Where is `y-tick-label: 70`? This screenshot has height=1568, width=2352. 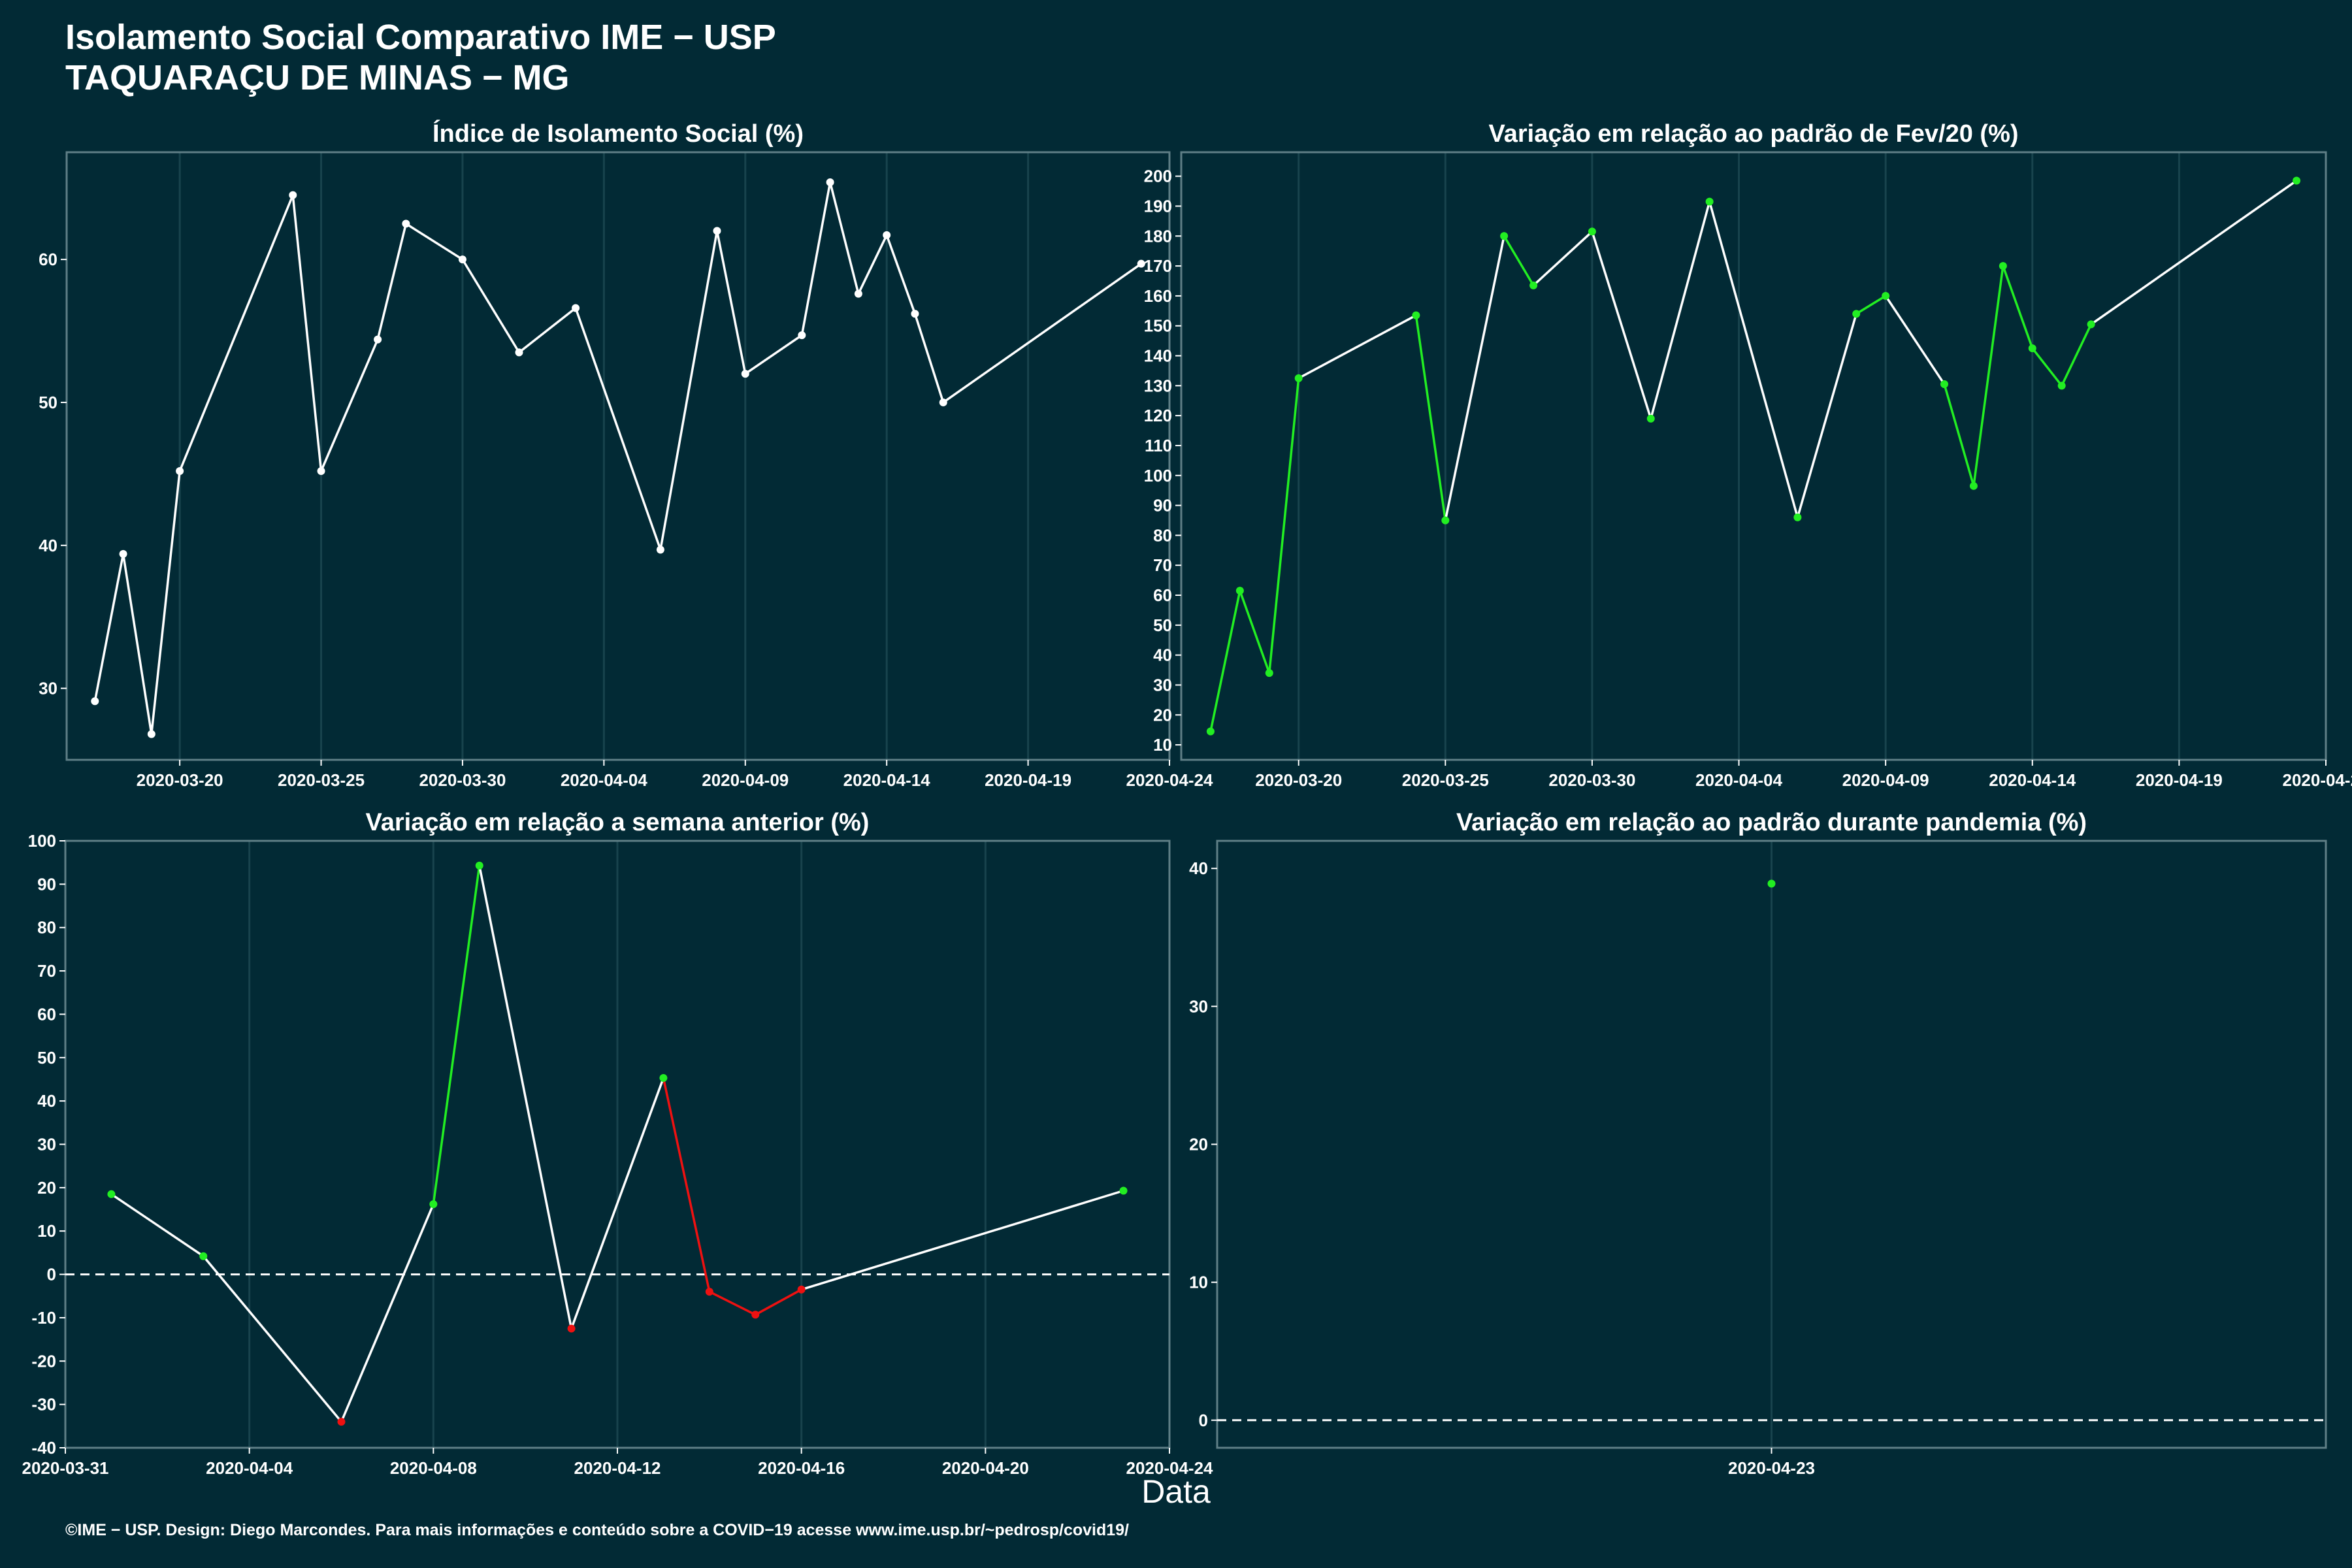 y-tick-label: 70 is located at coordinates (1162, 565).